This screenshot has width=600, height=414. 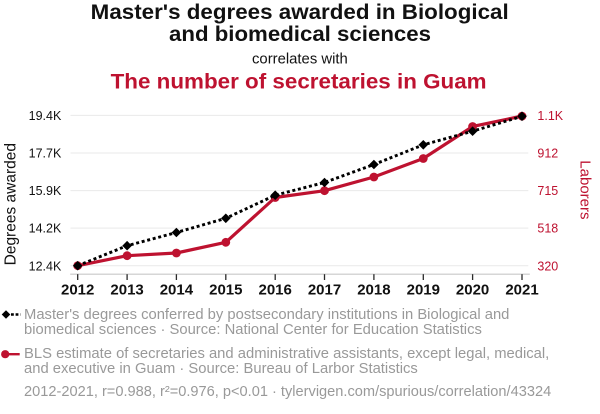 What do you see at coordinates (300, 12) in the screenshot?
I see `svg-text:Master's degrees awarded in Bi: Master's degrees awarded in Biological` at bounding box center [300, 12].